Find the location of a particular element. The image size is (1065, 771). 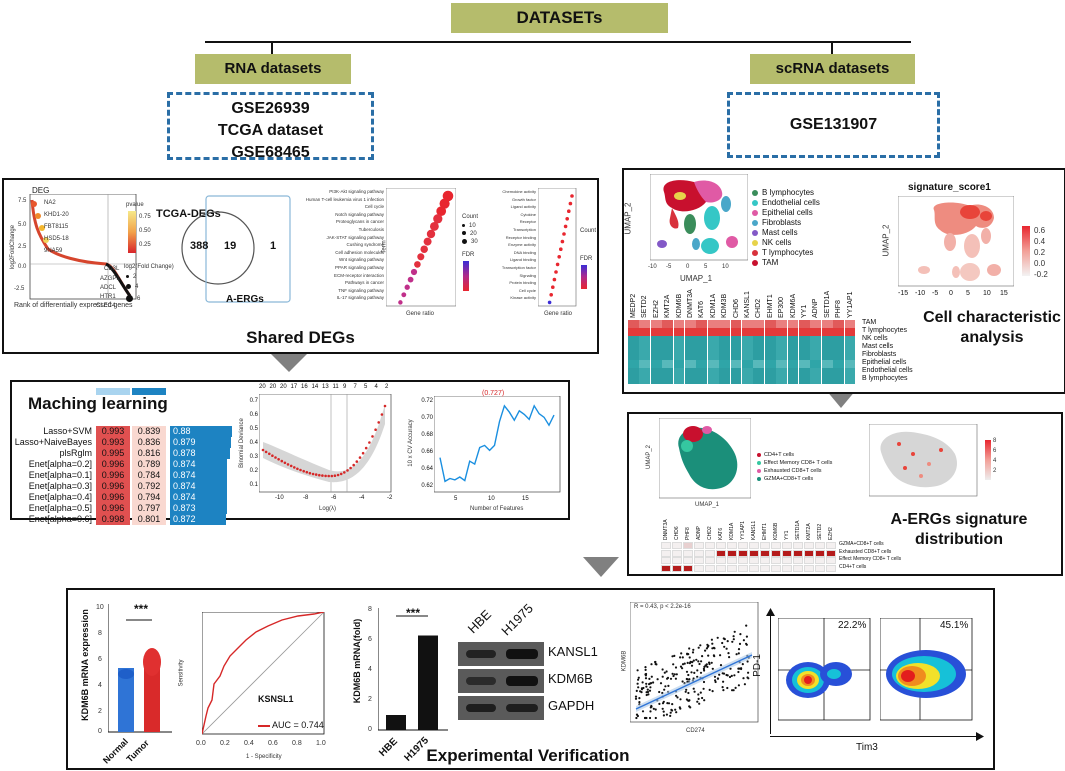

dotplot-2-fdr-gradient is located at coordinates (584, 277).